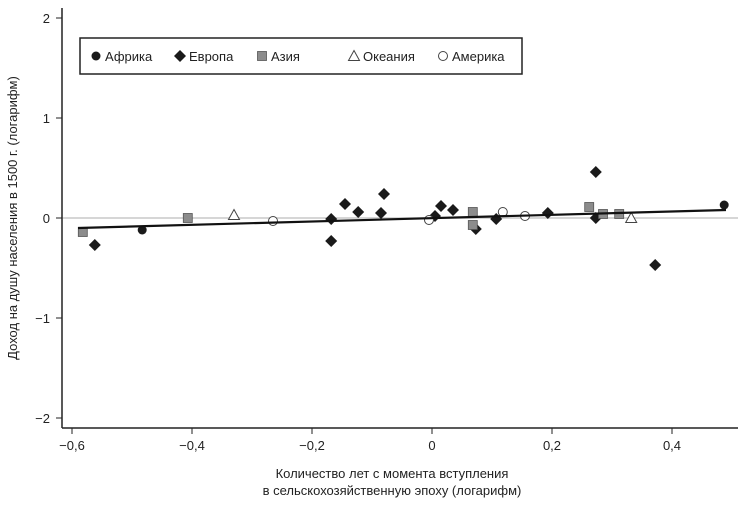  What do you see at coordinates (312, 445) in the screenshot?
I see `x-tick-label: −0,2` at bounding box center [312, 445].